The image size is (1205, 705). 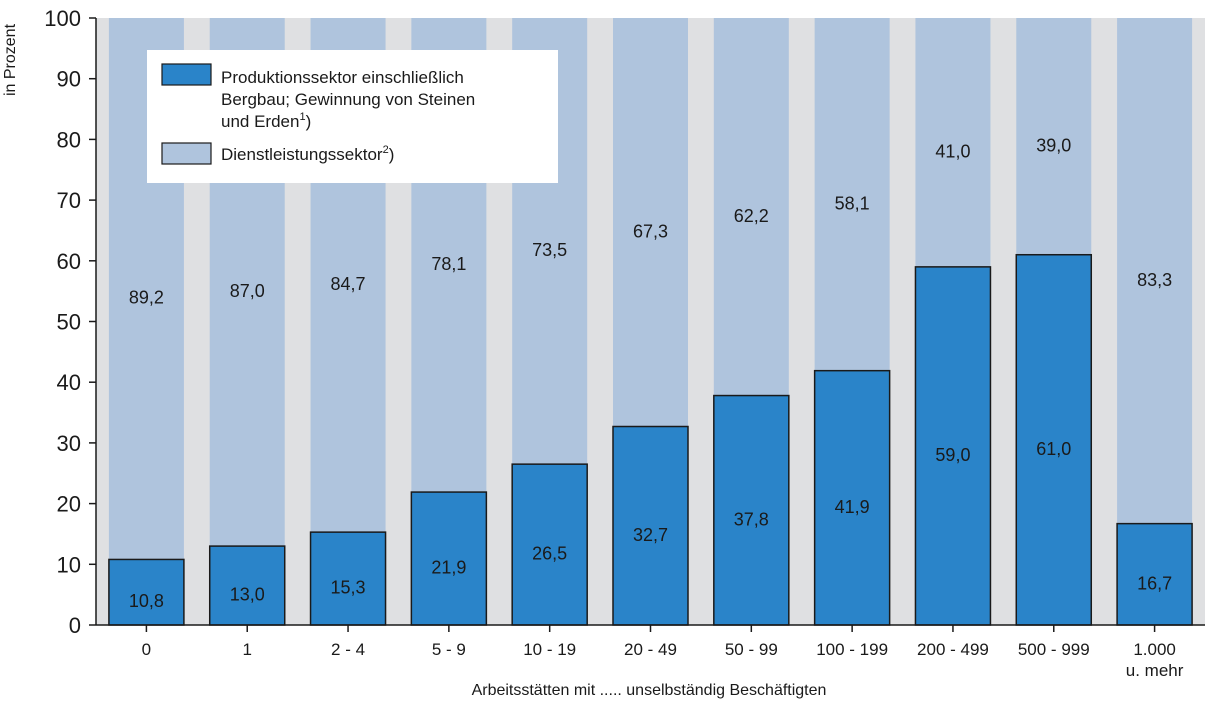 What do you see at coordinates (386, 150) in the screenshot?
I see `footnote-marker-2: 2` at bounding box center [386, 150].